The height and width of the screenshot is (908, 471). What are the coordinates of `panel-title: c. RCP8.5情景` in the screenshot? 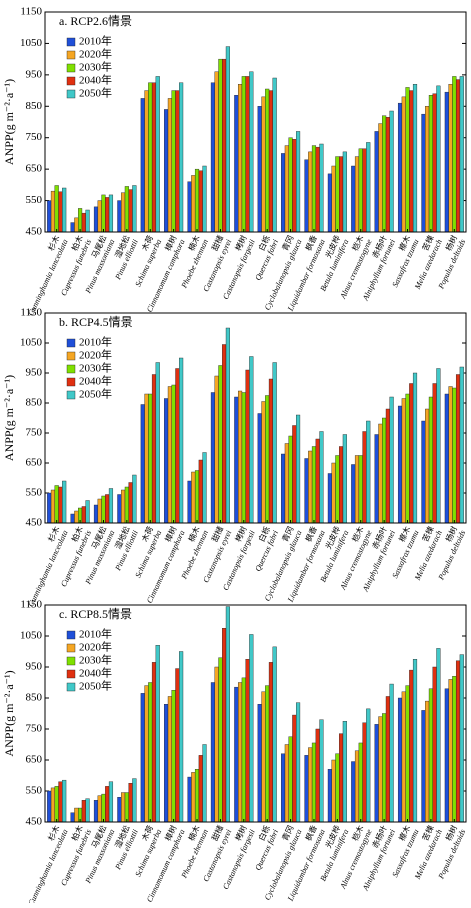 It's located at (95, 614).